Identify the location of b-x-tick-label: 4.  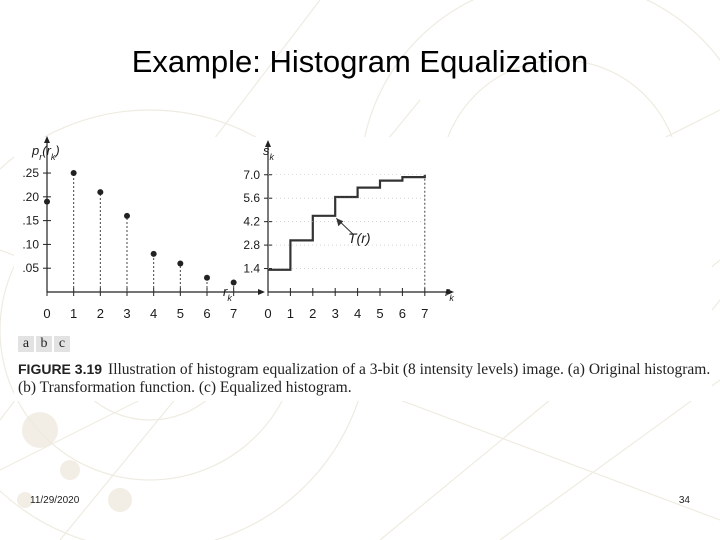
(357, 313).